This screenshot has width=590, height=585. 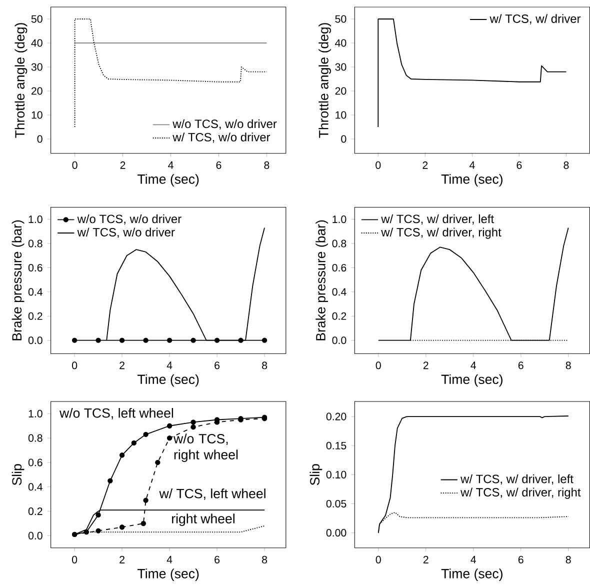 What do you see at coordinates (336, 504) in the screenshot?
I see `y-tick-label: 0.05` at bounding box center [336, 504].